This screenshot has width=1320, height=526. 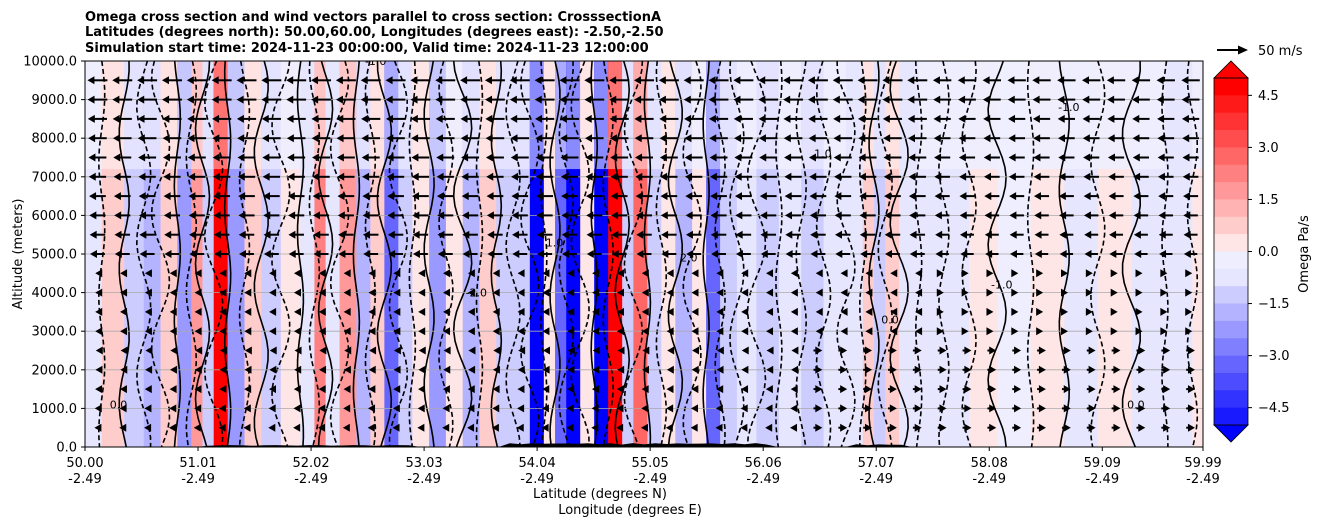 I want to click on y-tick-label: 0.0, so click(x=66, y=448).